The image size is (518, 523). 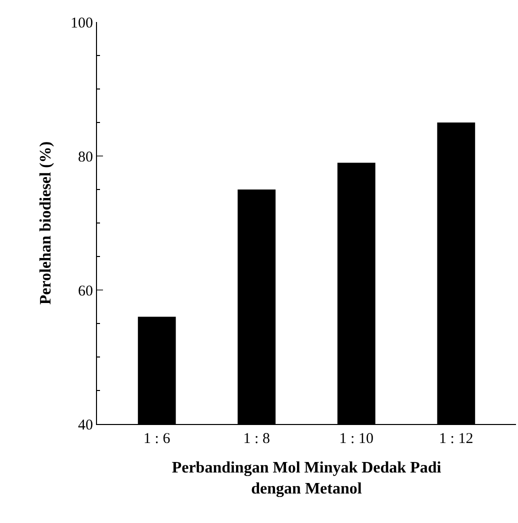 What do you see at coordinates (85, 425) in the screenshot?
I see `y-tick-label: 40` at bounding box center [85, 425].